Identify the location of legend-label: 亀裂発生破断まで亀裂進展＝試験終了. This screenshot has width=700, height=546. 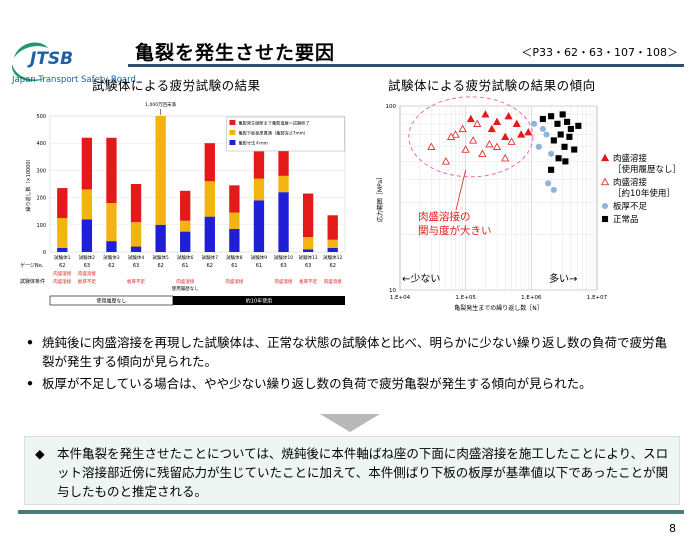
(273, 123).